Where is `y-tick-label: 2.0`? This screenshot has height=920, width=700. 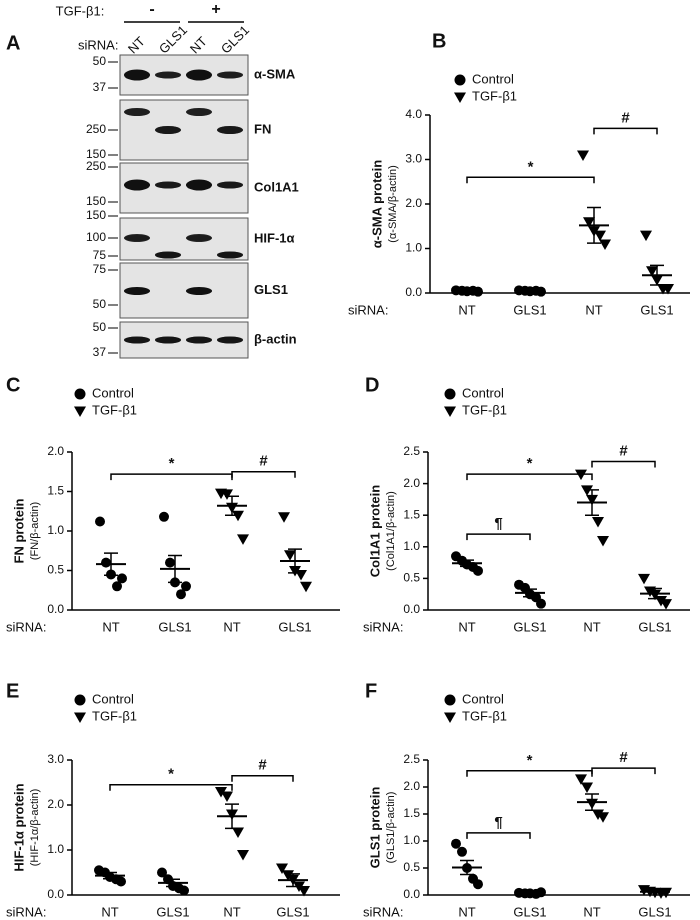
y-tick-label: 2.0 is located at coordinates (55, 804).